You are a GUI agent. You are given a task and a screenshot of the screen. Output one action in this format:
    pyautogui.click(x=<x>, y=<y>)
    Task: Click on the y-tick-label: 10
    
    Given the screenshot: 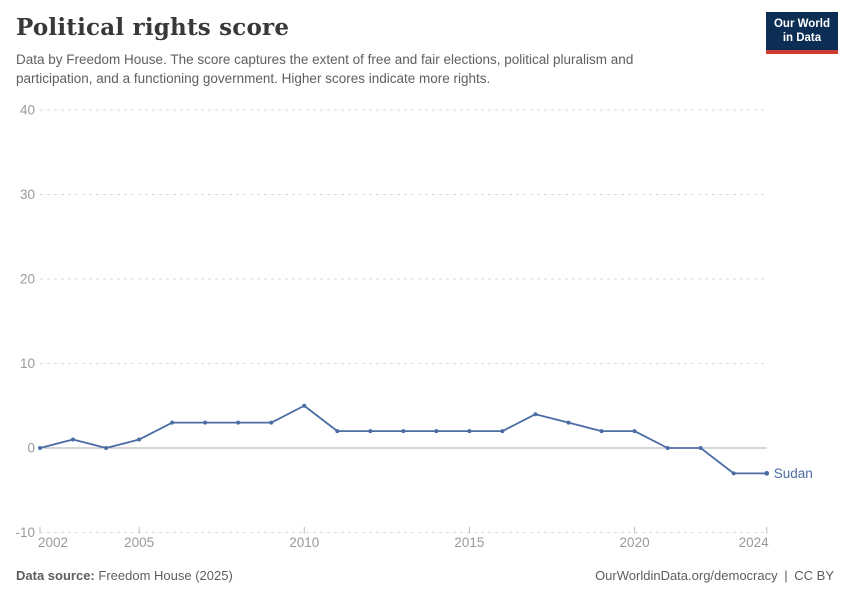 What is the action you would take?
    pyautogui.click(x=27, y=363)
    